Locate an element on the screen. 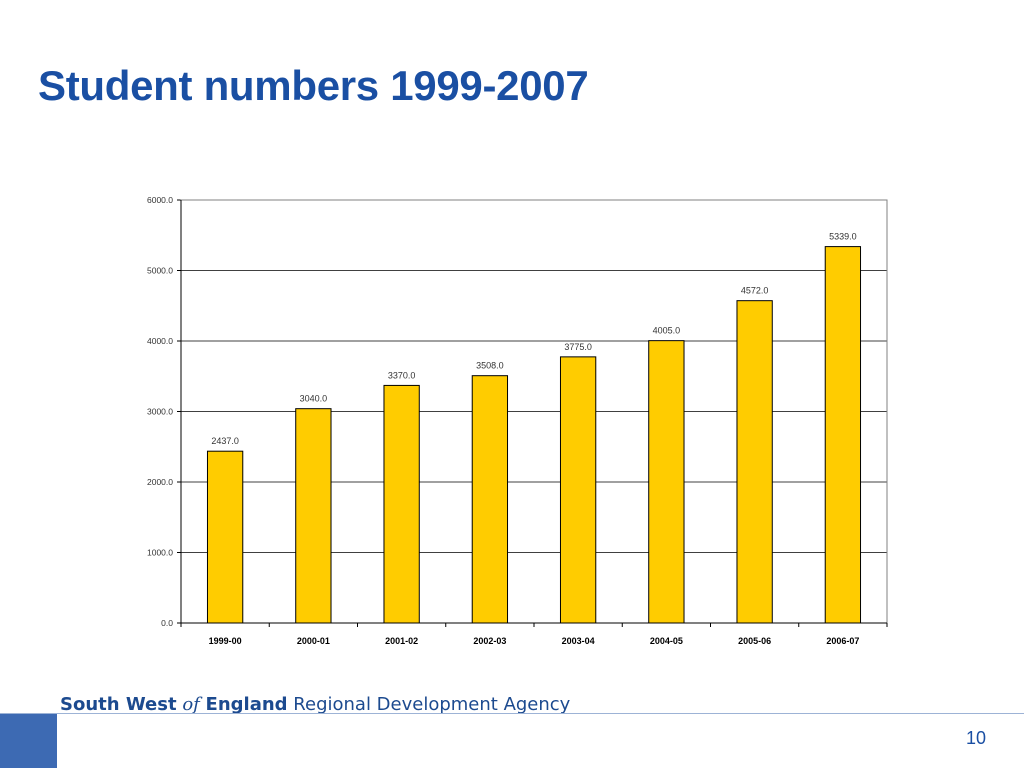  data-label: 3508.0 is located at coordinates (490, 366).